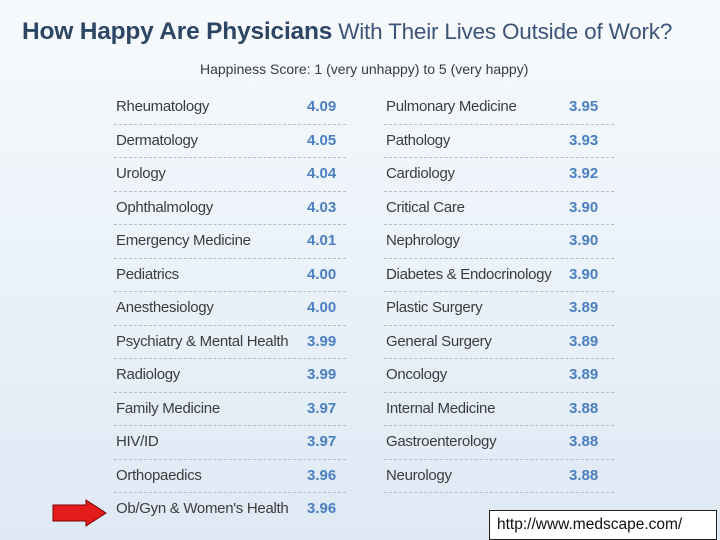  Describe the element at coordinates (322, 240) in the screenshot. I see `happiness-score: 4.01` at that location.